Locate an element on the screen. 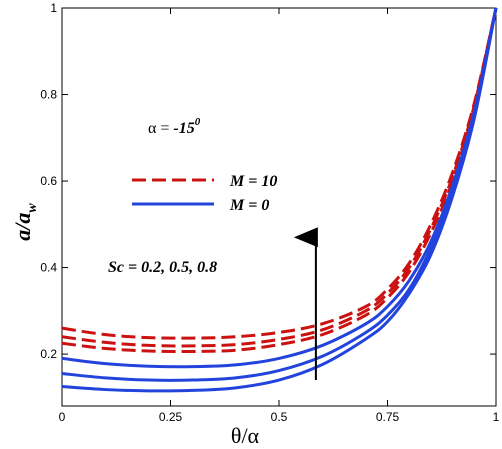 This screenshot has height=449, width=502. x-tick-label: 0.75 is located at coordinates (388, 417).